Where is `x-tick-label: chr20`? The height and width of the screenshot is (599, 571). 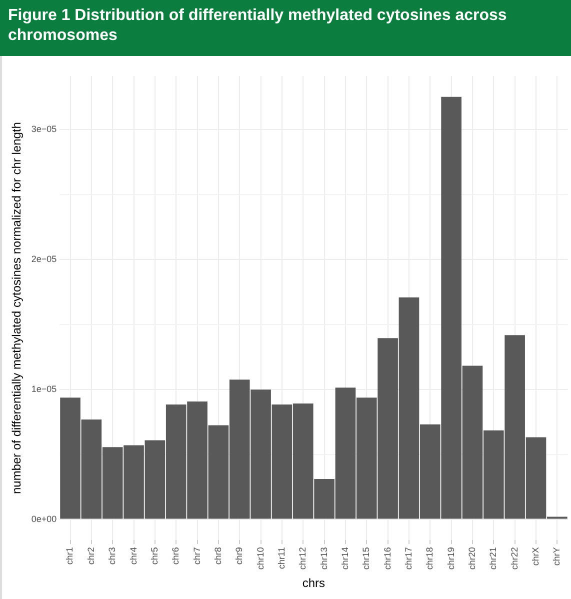
x-tick-label: chr20 is located at coordinates (471, 558).